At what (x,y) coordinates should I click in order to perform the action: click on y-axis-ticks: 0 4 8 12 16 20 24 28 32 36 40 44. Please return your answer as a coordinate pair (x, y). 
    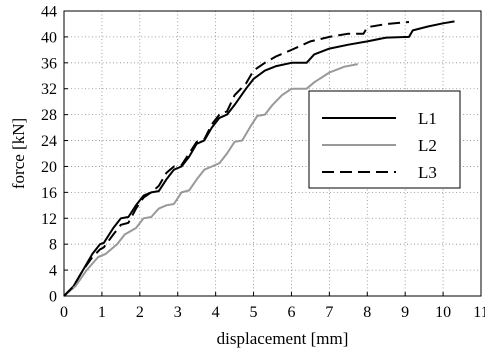
    Looking at the image, I should click on (54, 155).